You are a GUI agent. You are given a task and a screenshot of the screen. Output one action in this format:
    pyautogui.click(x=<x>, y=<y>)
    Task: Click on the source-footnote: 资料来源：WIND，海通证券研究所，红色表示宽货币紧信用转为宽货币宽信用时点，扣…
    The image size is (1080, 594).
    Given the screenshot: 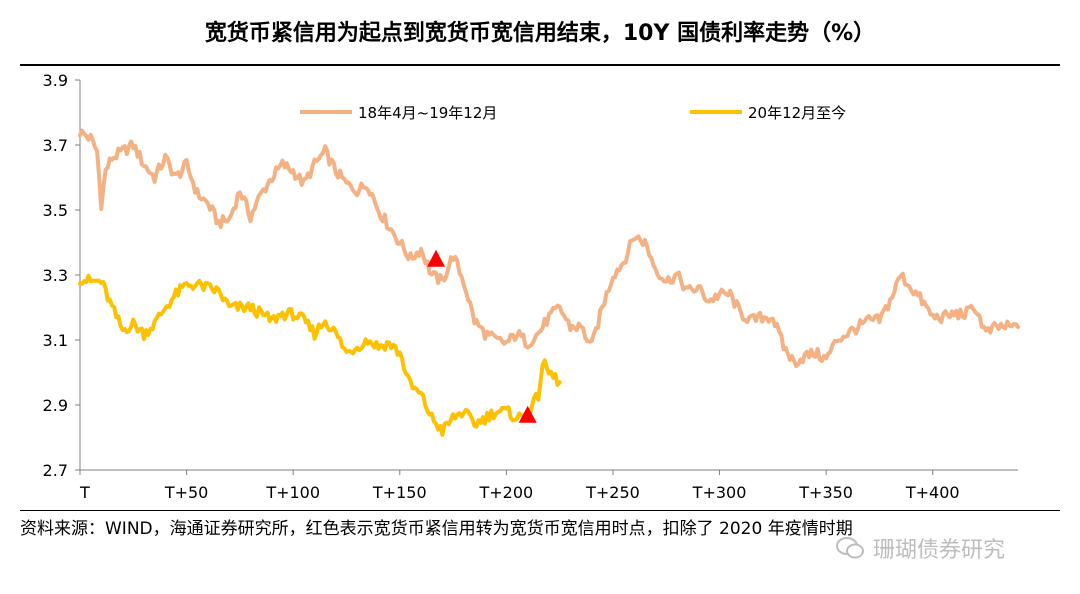 What is the action you would take?
    pyautogui.click(x=436, y=529)
    